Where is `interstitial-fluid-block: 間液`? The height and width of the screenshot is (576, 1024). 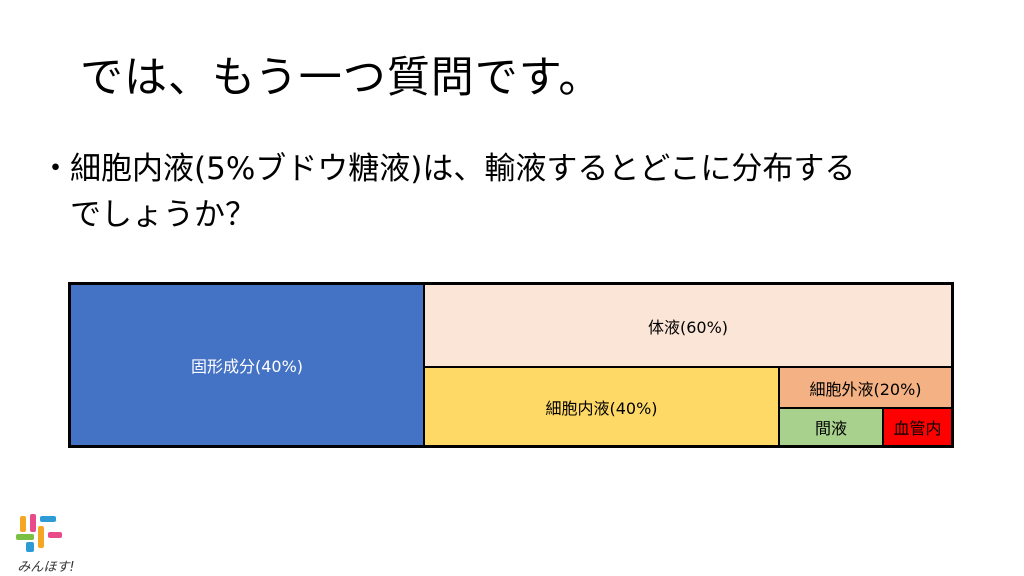
interstitial-fluid-block: 間液 is located at coordinates (831, 427).